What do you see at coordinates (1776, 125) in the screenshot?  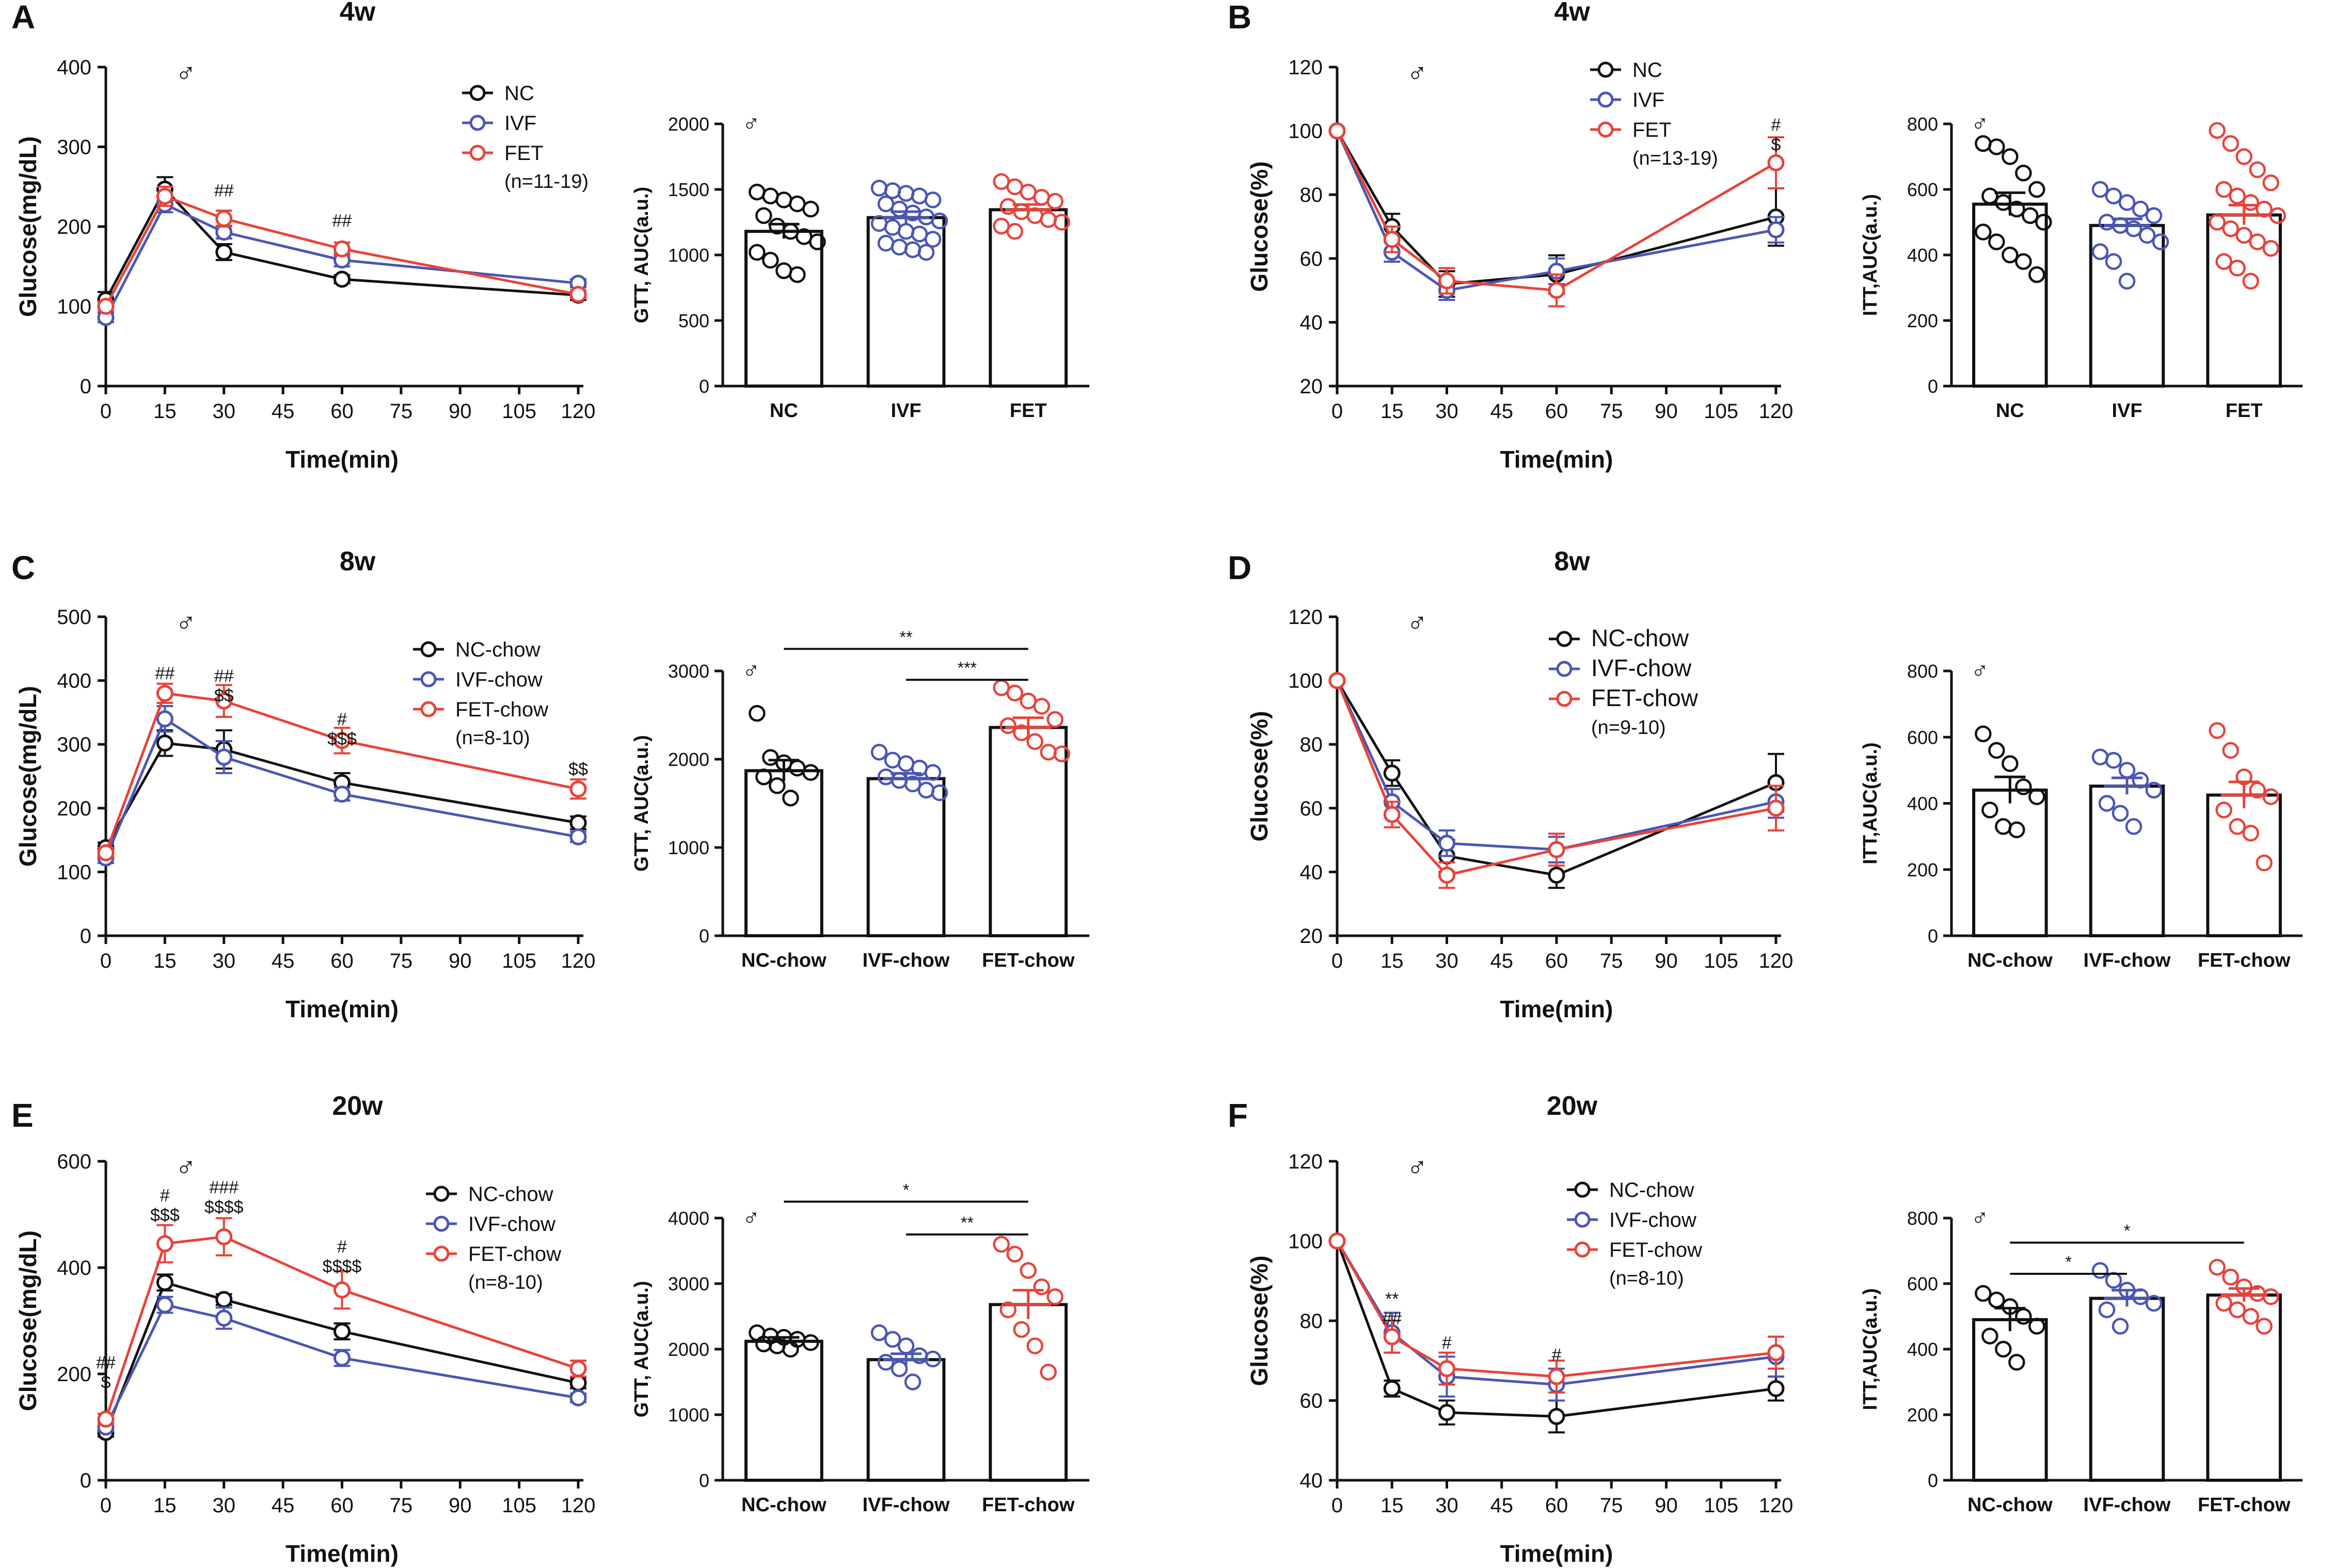 I see `significance-mark: #` at bounding box center [1776, 125].